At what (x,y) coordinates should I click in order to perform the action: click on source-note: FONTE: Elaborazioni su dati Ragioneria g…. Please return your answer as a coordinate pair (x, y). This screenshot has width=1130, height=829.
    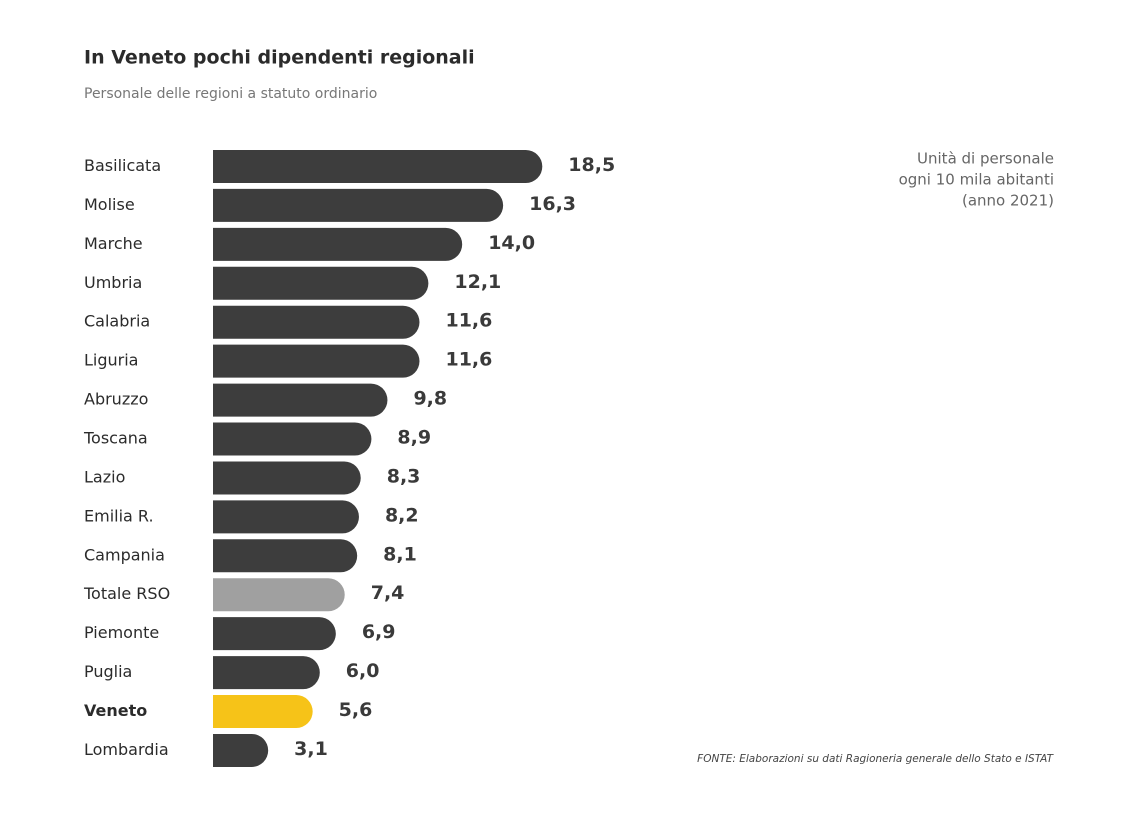
    Looking at the image, I should click on (875, 759).